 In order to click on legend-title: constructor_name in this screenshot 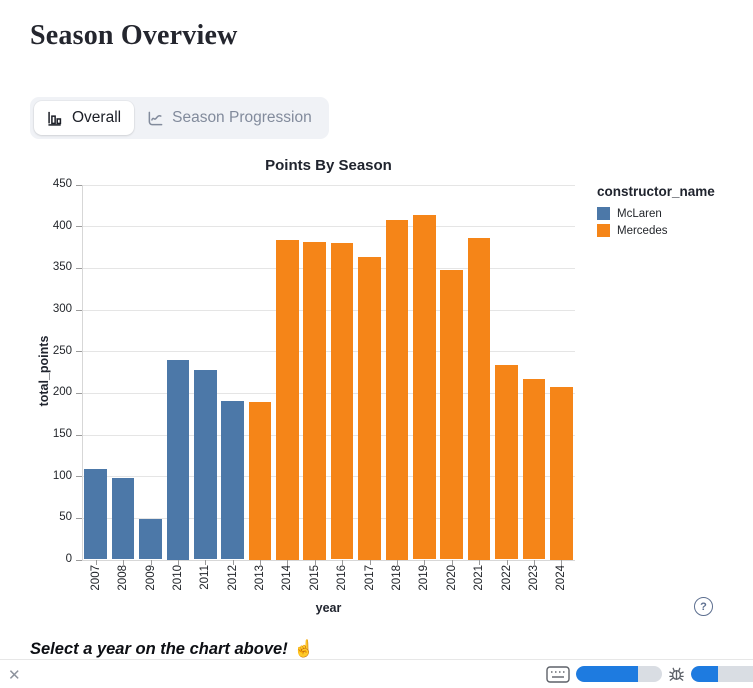, I will do `click(656, 191)`.